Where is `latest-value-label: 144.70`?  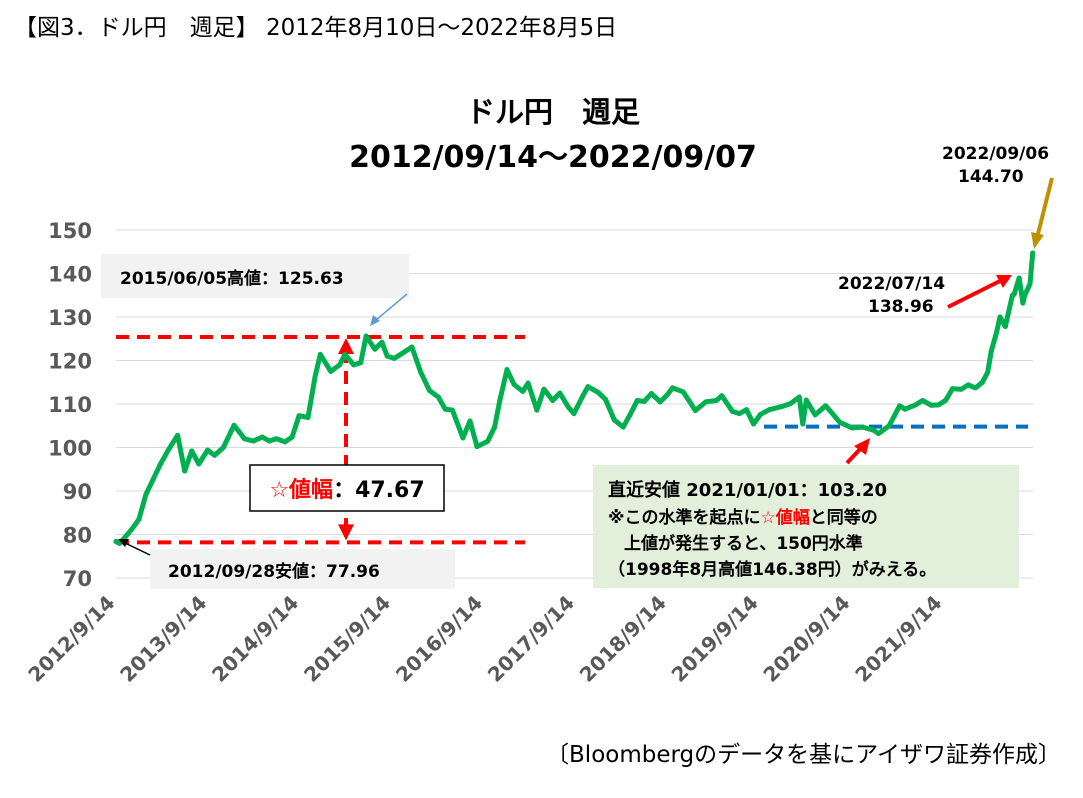 latest-value-label: 144.70 is located at coordinates (991, 177).